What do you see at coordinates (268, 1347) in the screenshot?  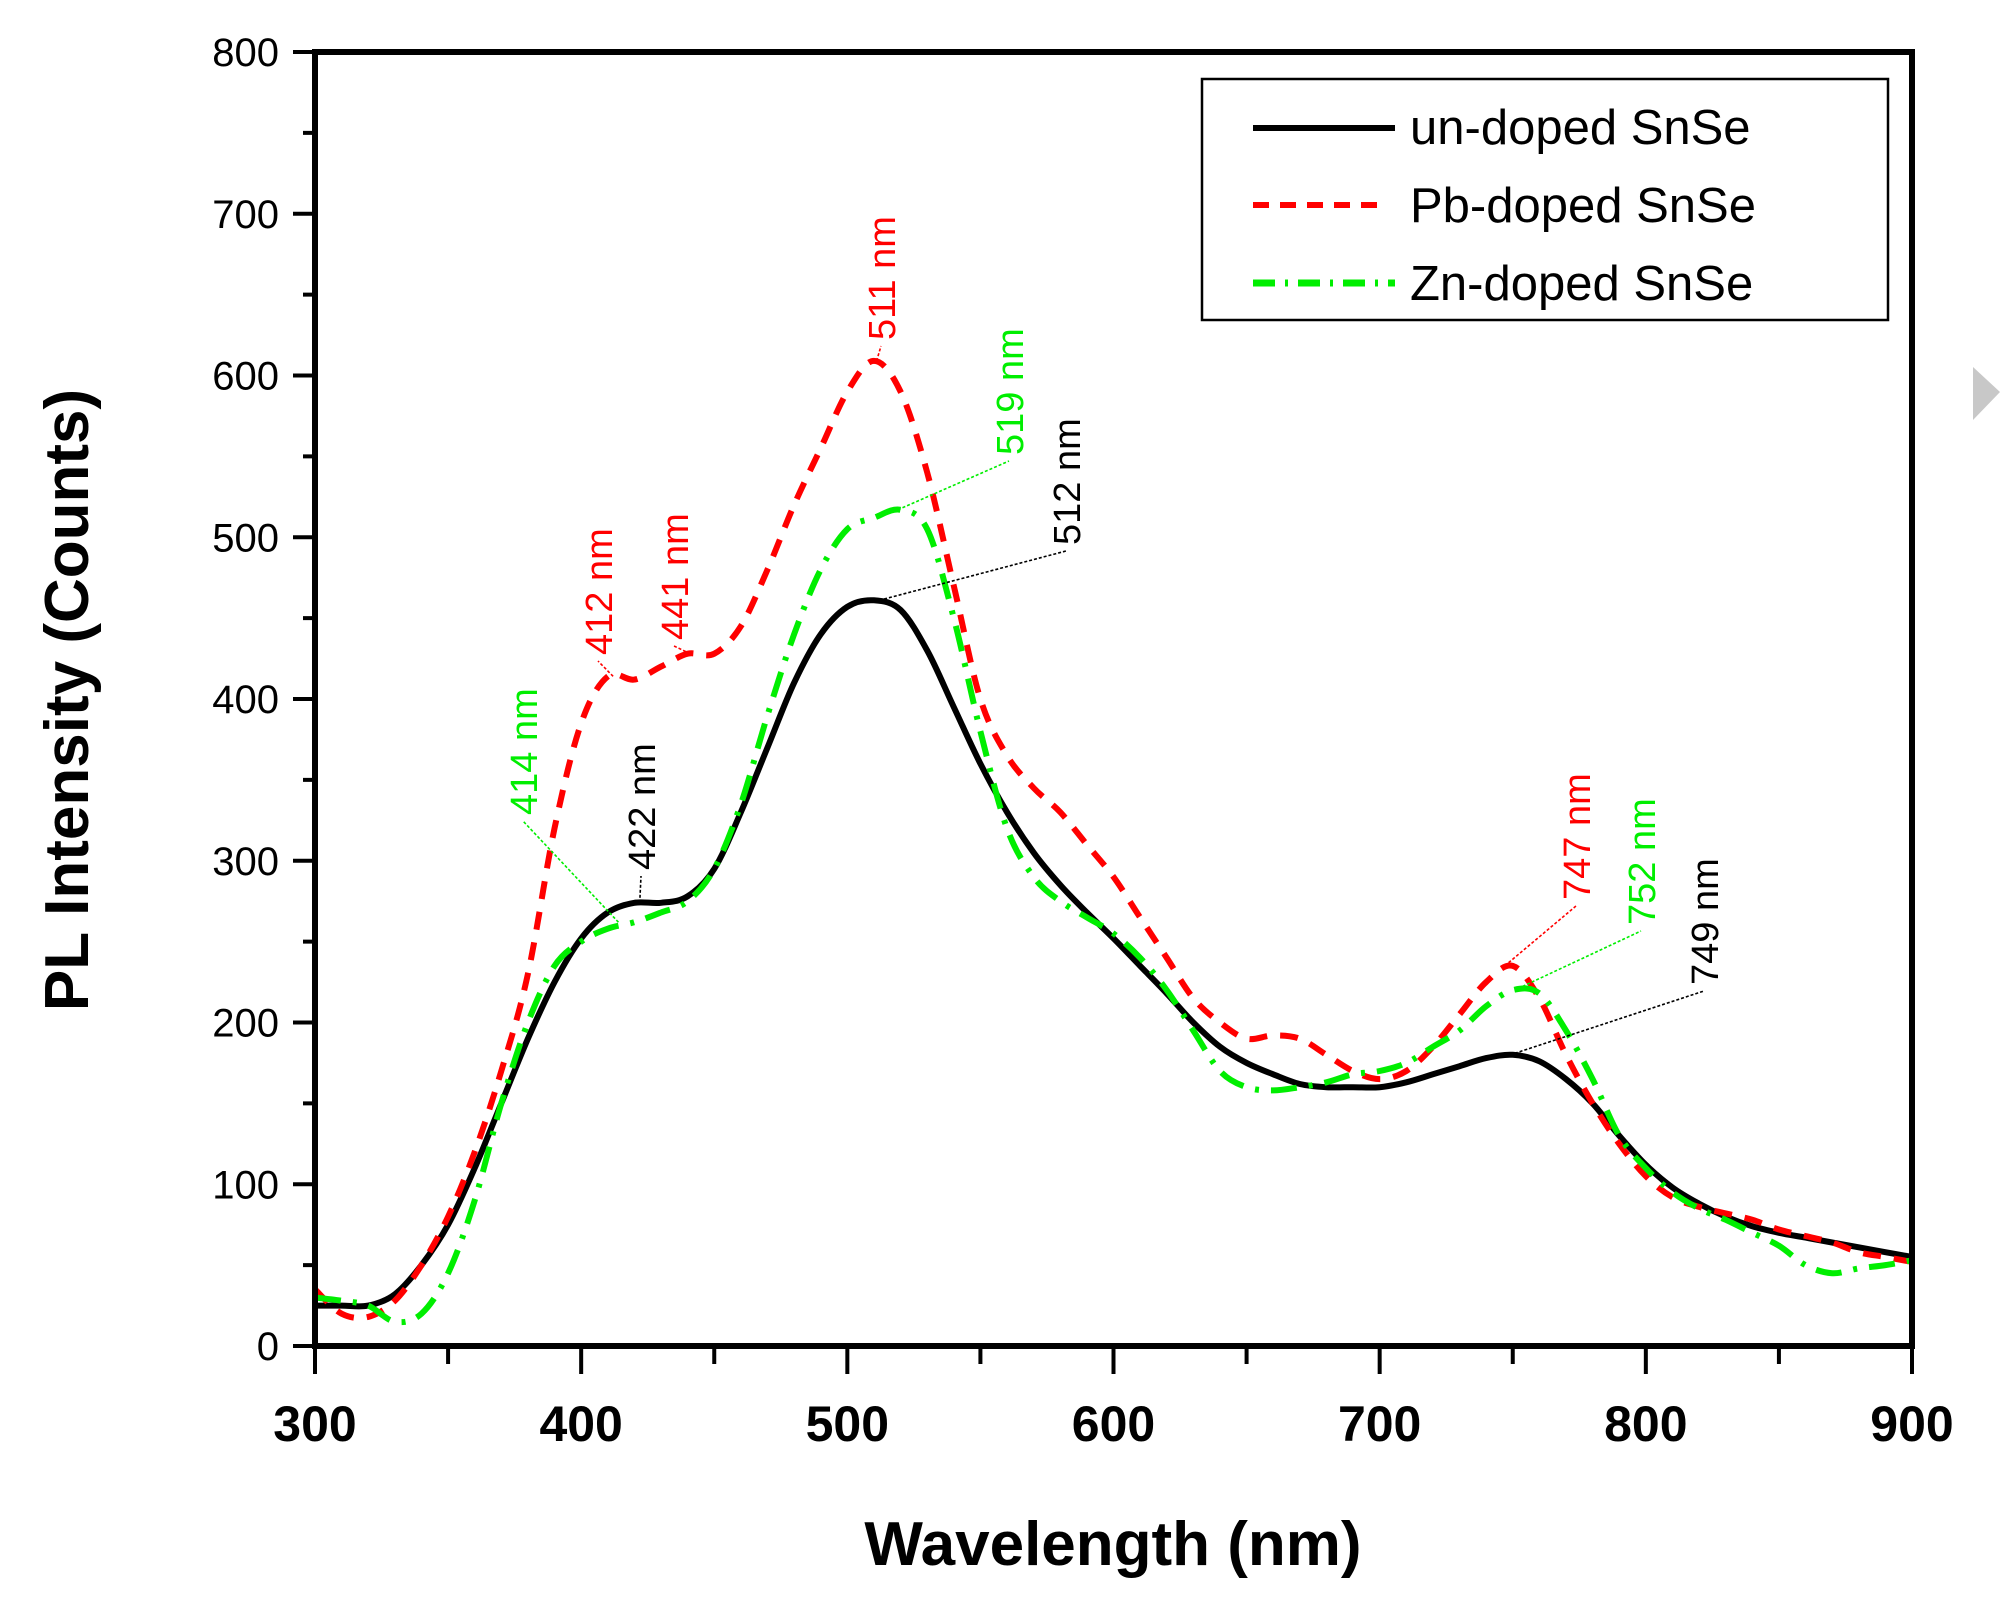 I see `y-tick-label: 0` at bounding box center [268, 1347].